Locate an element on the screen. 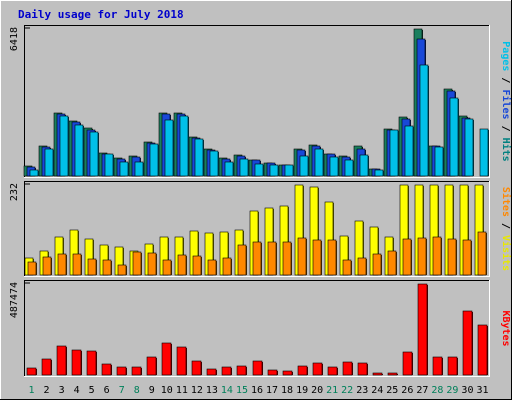 Image resolution: width=512 pixels, height=404 pixels. panel-legend-part: Pages is located at coordinates (505, 56).